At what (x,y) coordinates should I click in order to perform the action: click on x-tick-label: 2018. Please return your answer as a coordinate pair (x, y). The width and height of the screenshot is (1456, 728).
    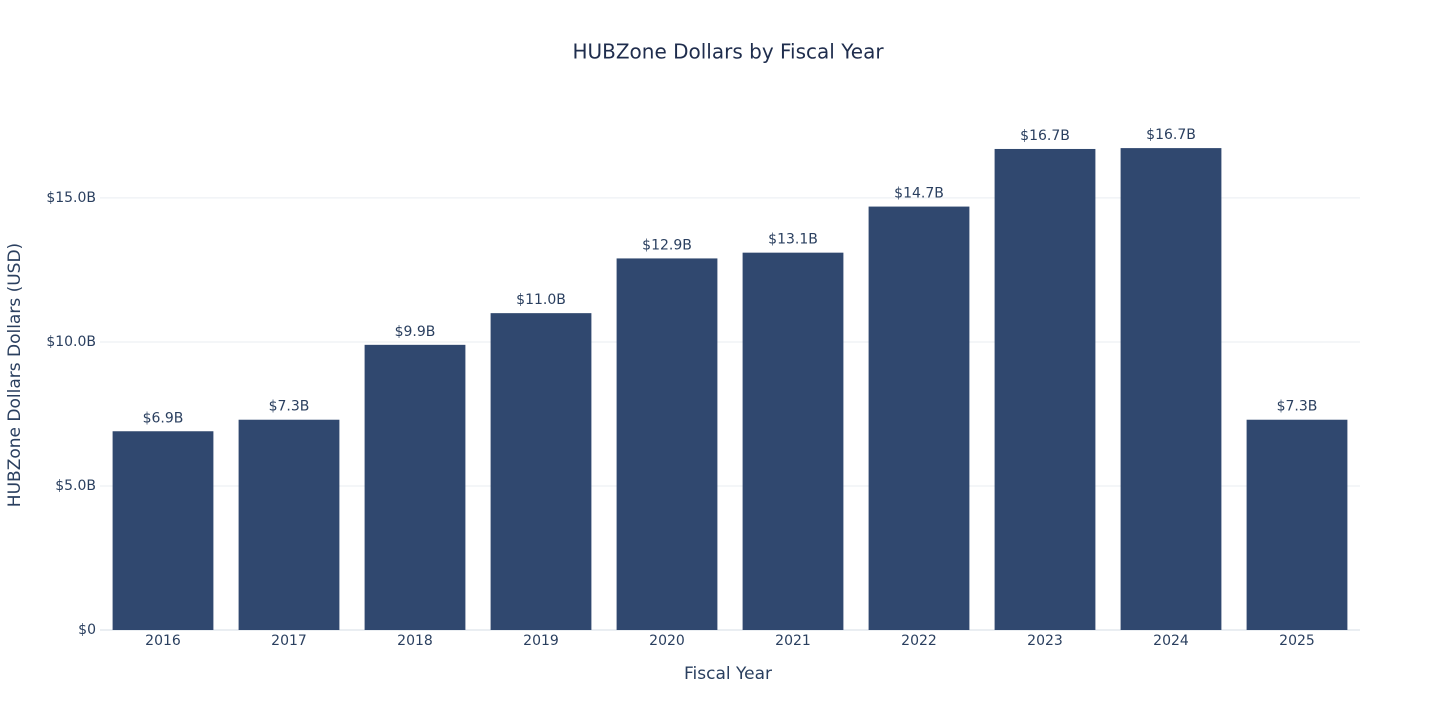
    Looking at the image, I should click on (415, 641).